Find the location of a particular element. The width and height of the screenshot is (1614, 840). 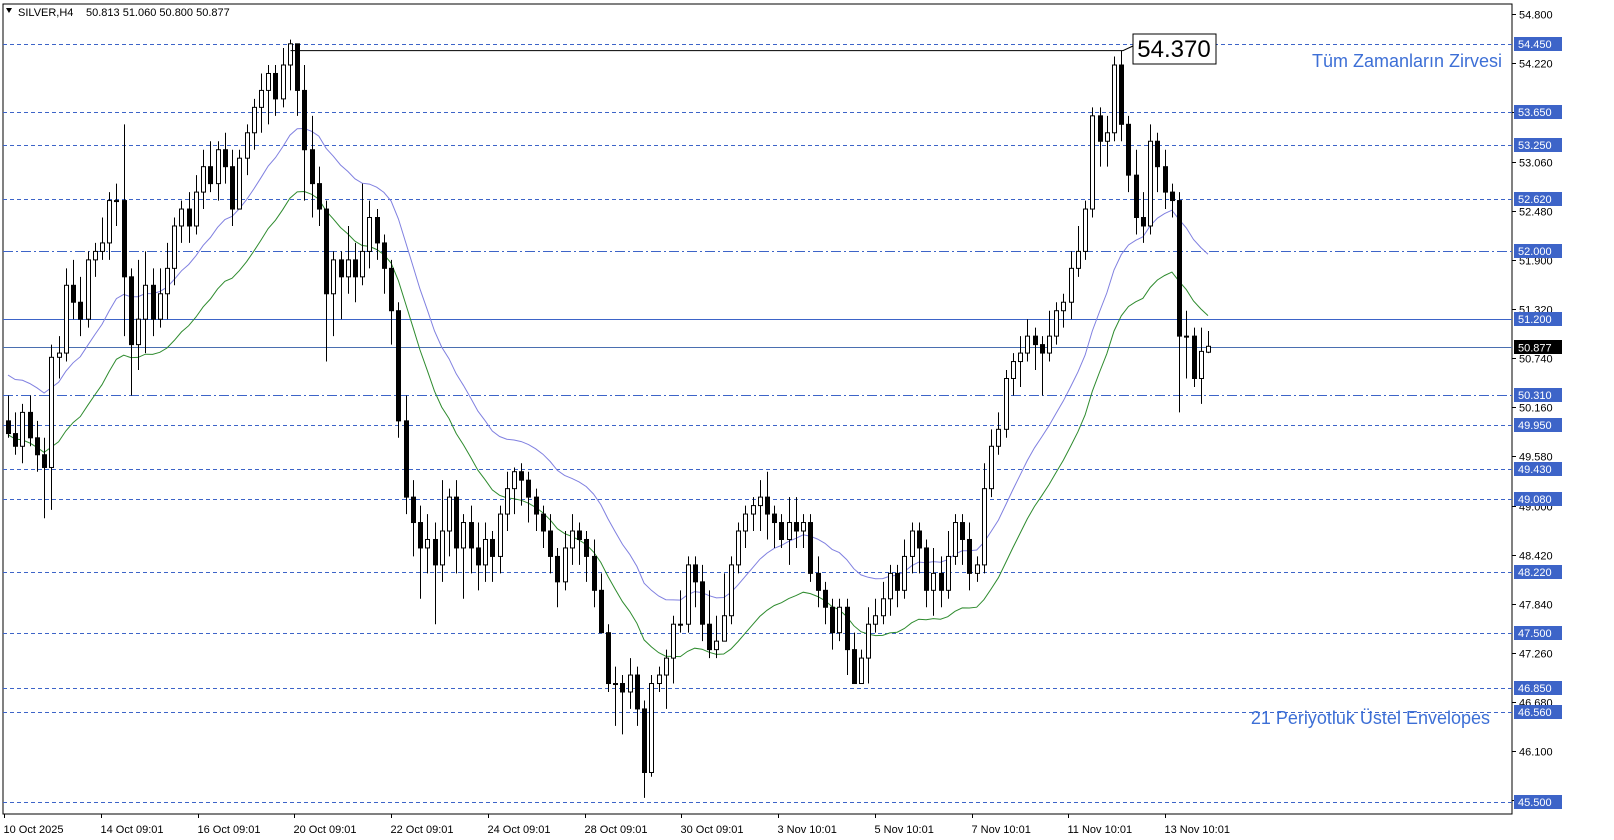

current-price-tag is located at coordinates (1538, 347).